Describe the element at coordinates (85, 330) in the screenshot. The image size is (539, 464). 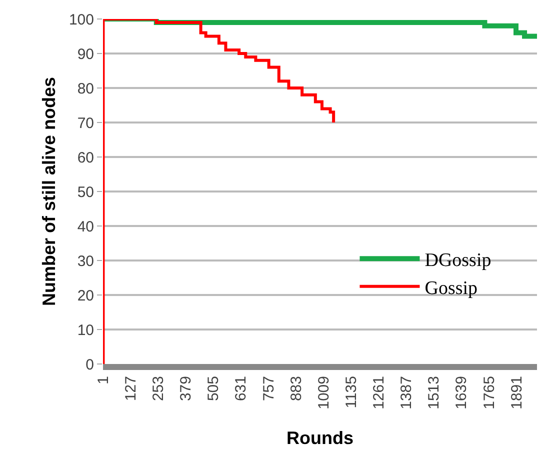
I see `y-tick-label: 10` at that location.